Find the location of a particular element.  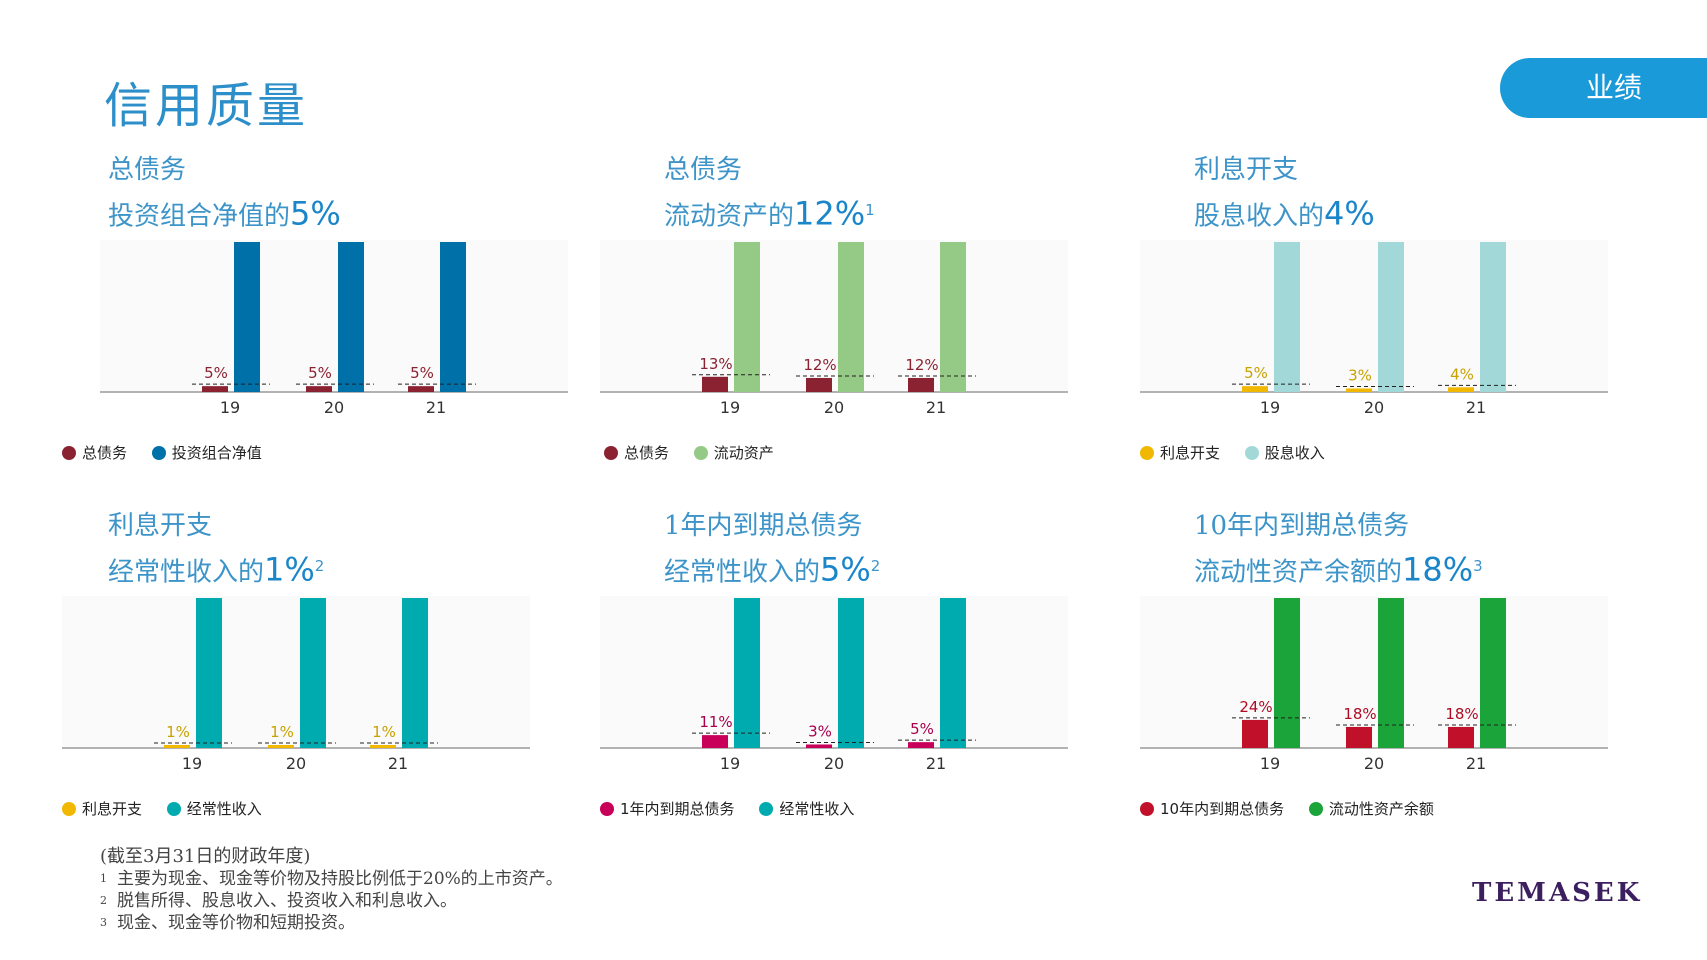

legend-item: 经常性收入 is located at coordinates (806, 808).